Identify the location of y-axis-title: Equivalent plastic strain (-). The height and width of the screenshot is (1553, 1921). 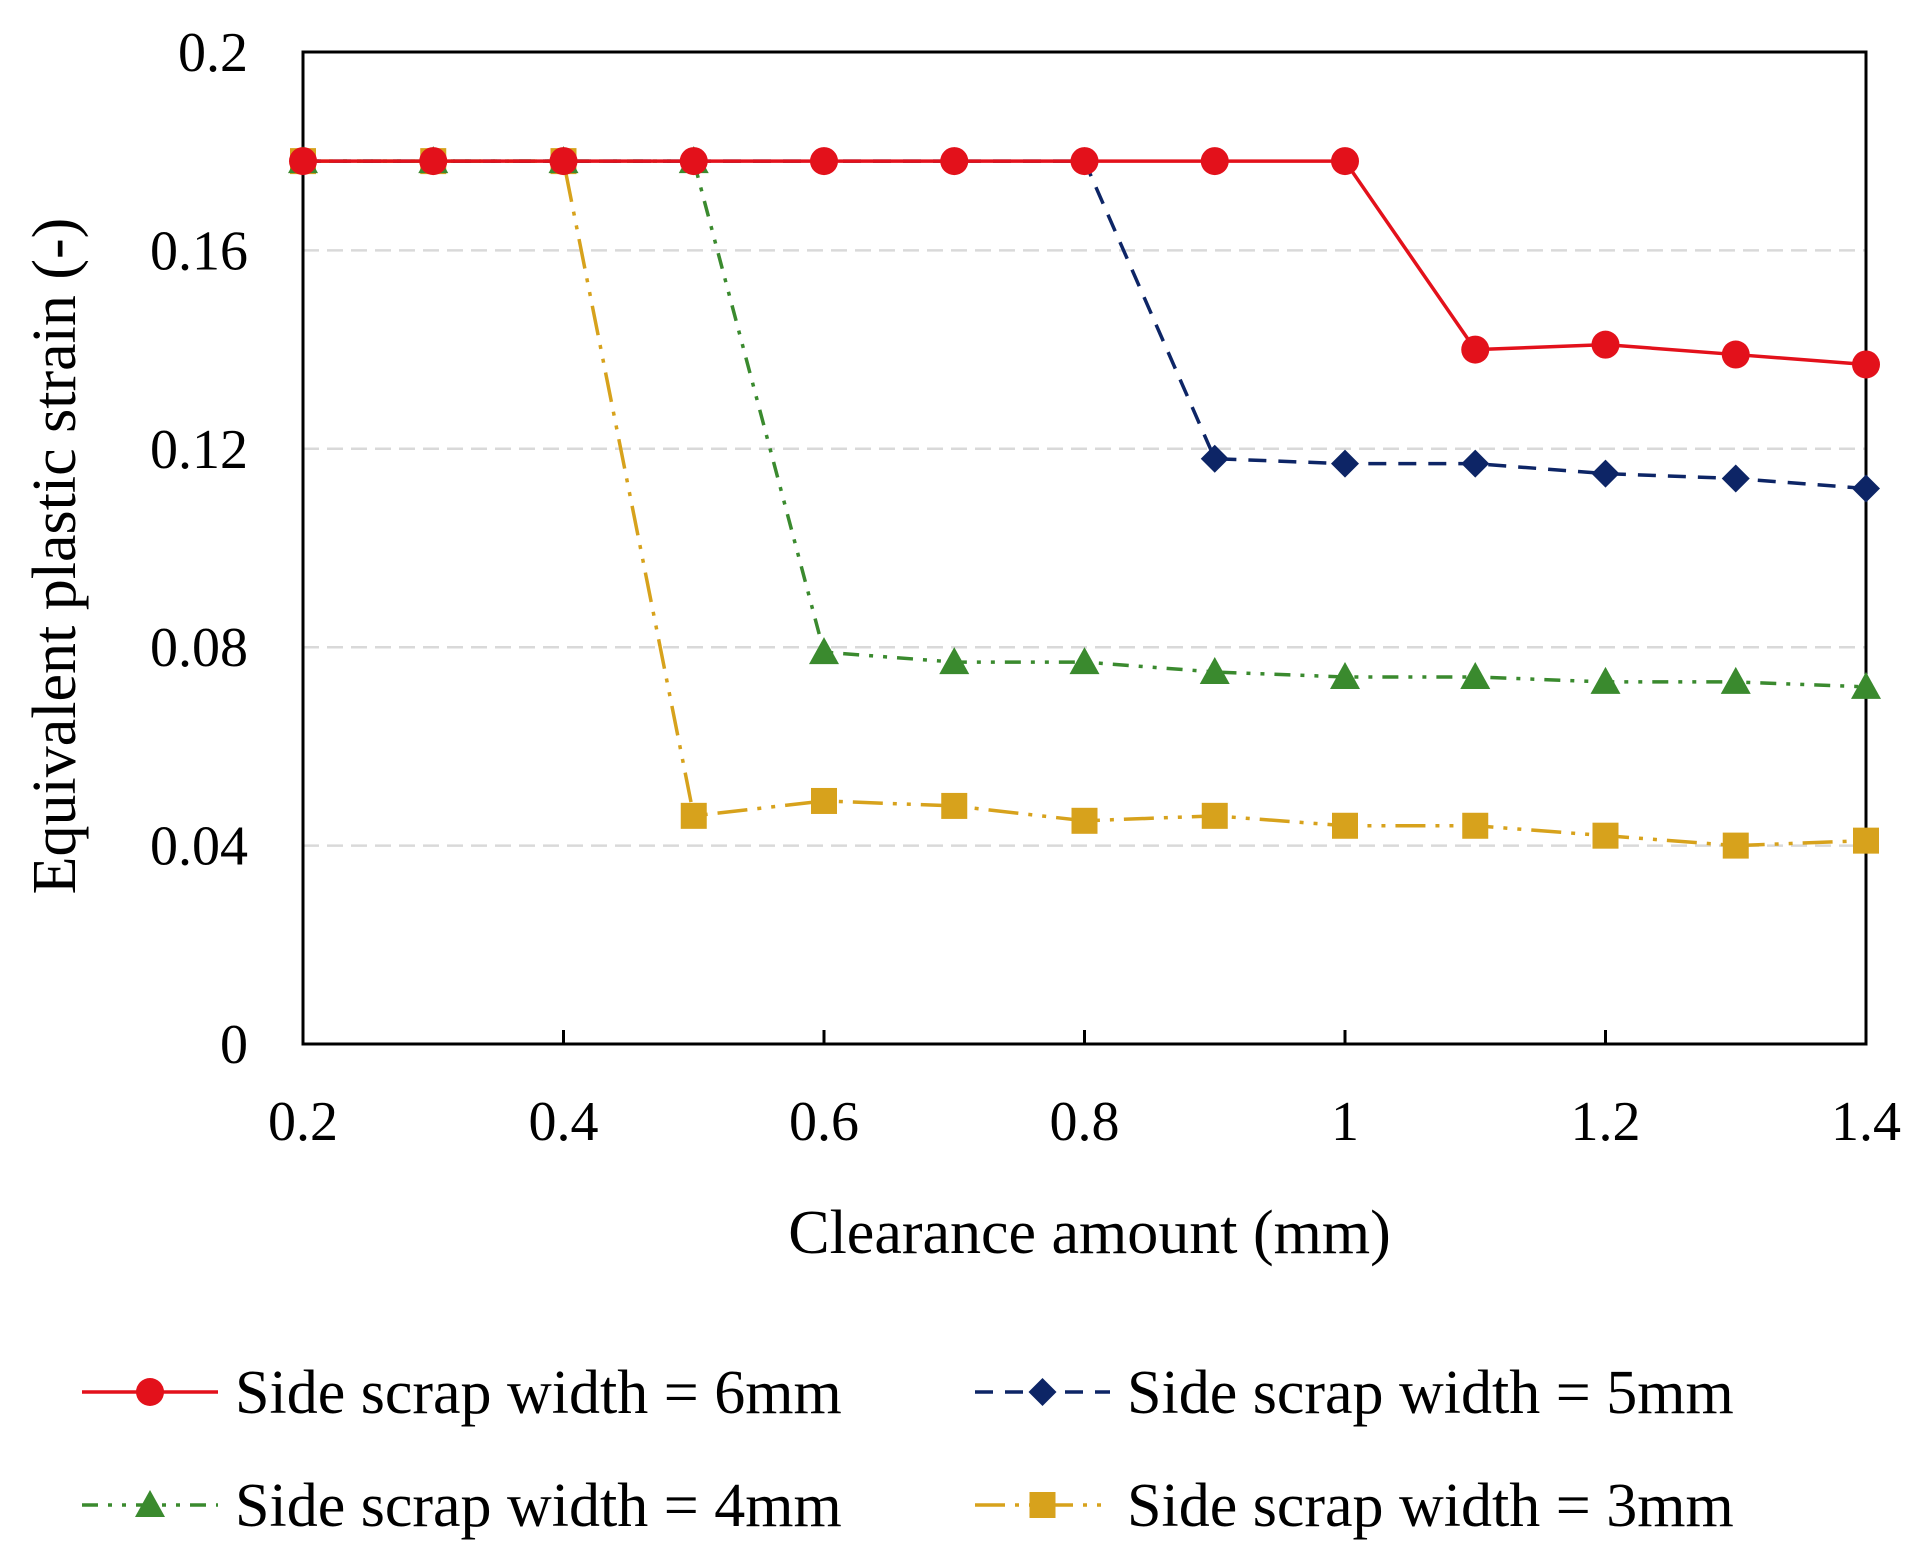
(55, 556).